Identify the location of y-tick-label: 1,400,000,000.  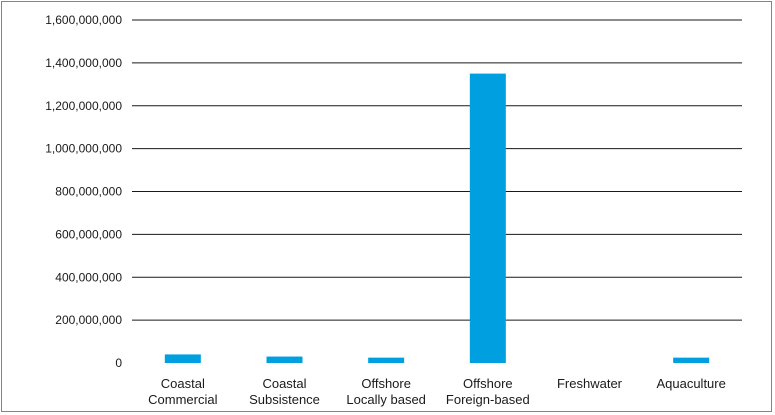
(83, 63).